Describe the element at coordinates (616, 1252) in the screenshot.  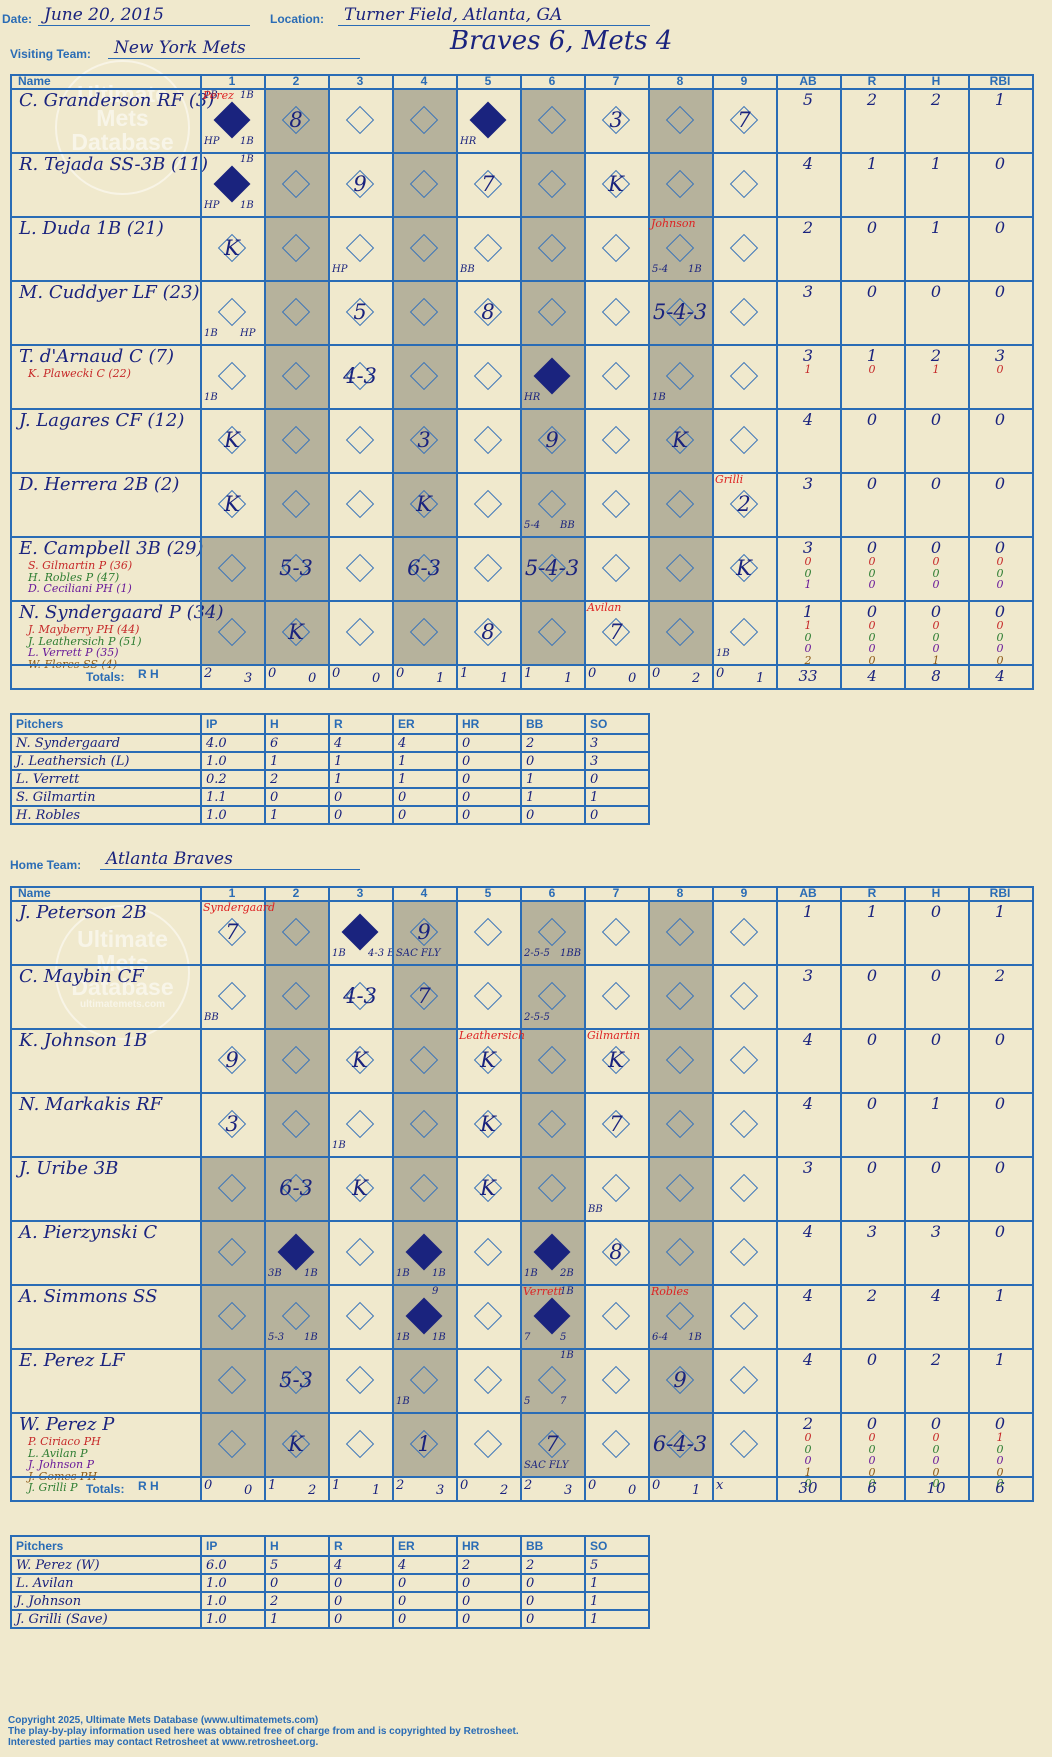
I see `at-bat-cell: 8` at that location.